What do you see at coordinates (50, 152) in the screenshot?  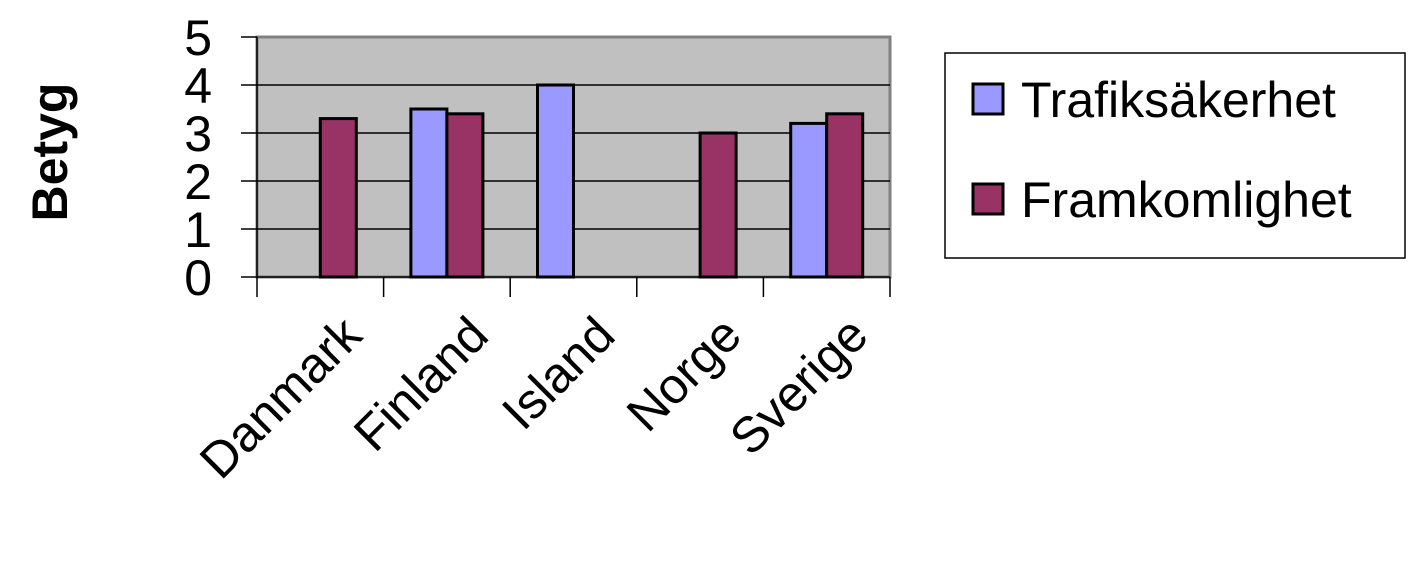 I see `y-axis-title: Betyg` at bounding box center [50, 152].